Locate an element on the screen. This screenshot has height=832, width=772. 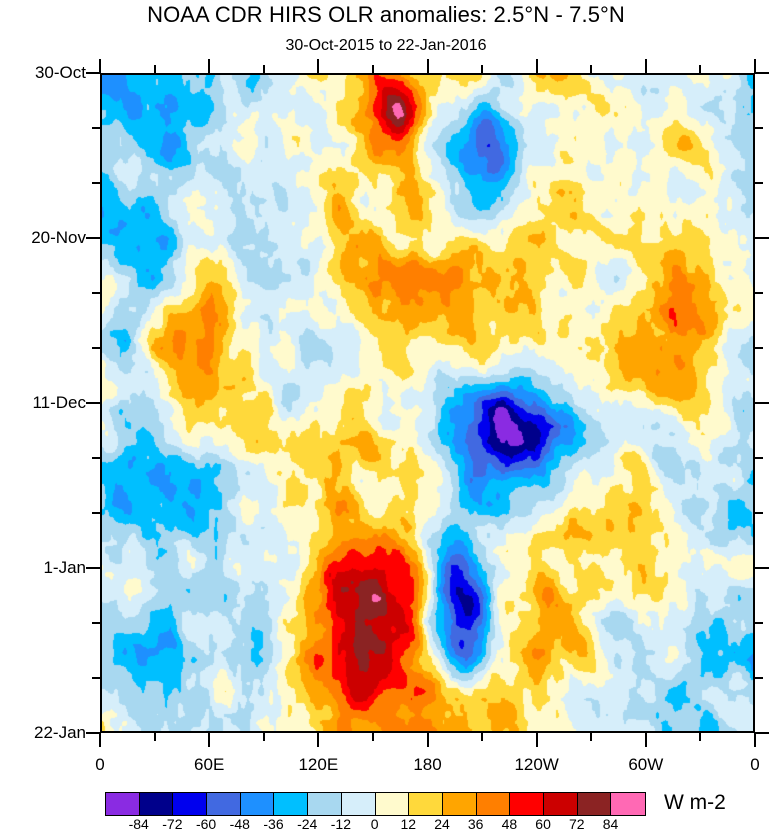
x-axis-label: 60W is located at coordinates (646, 764).